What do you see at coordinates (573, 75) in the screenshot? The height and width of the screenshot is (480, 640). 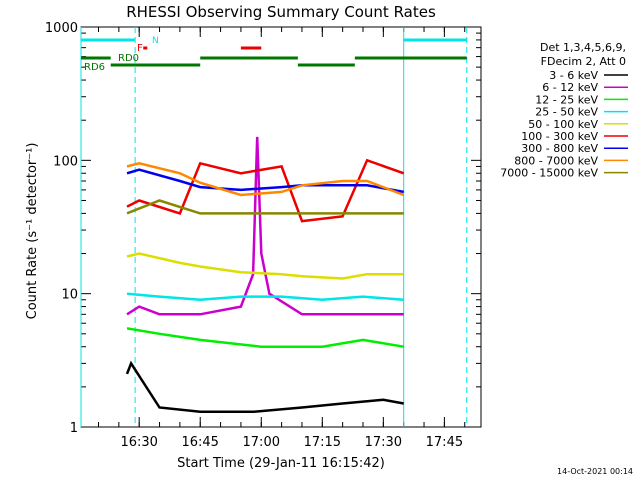 I see `legend-entry-label: 3 - 6 keV` at bounding box center [573, 75].